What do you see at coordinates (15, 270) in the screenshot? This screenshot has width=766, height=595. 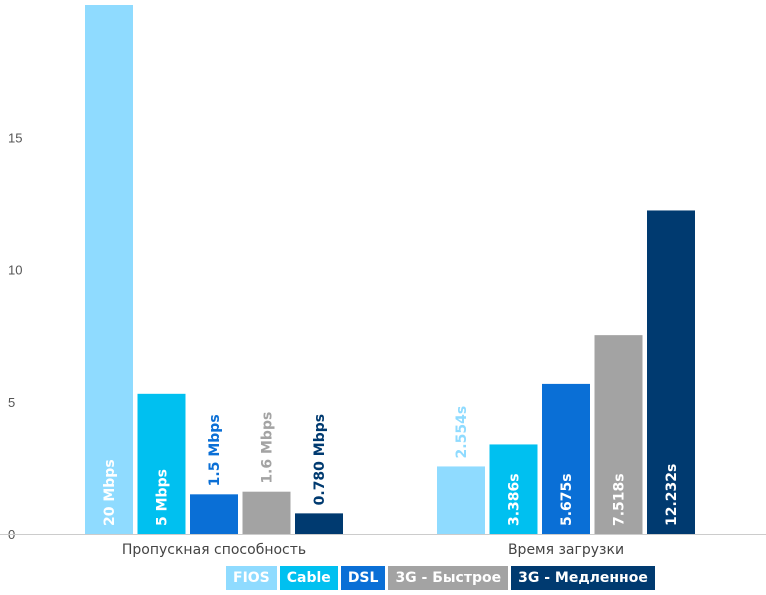 I see `y-tick-label: 10` at bounding box center [15, 270].